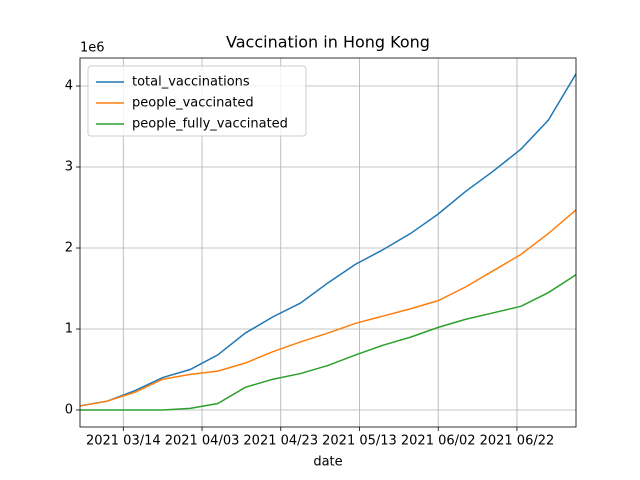 This screenshot has height=480, width=640. What do you see at coordinates (210, 124) in the screenshot?
I see `legend-label: people_fully_vaccinated` at bounding box center [210, 124].